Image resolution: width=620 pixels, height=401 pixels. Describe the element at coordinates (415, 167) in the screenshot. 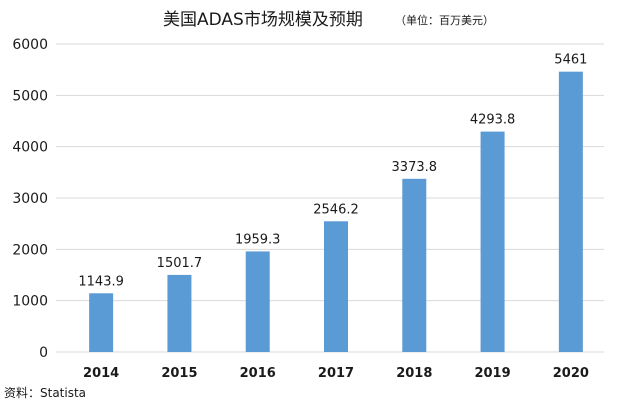

I see `bar-value-label: 3373.8` at that location.